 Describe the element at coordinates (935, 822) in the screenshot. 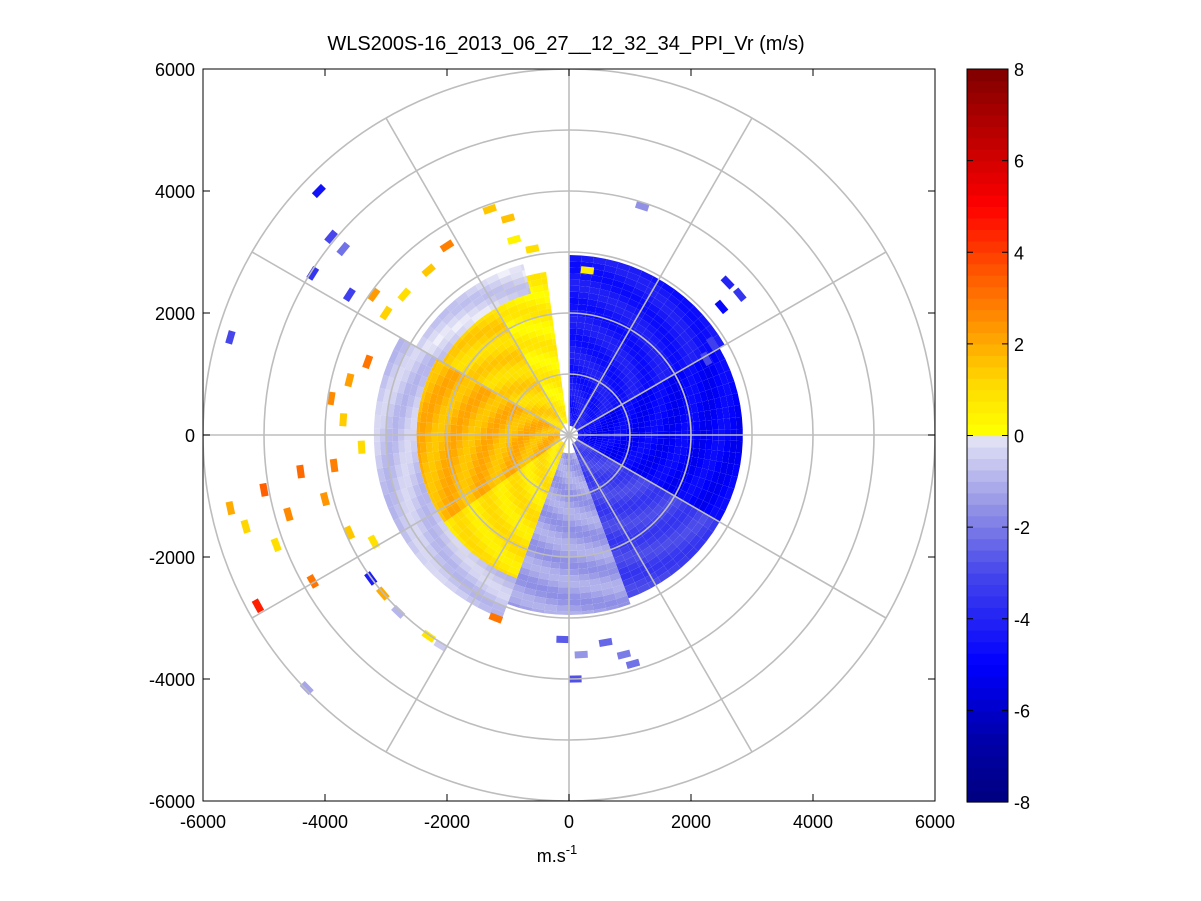

I see `x-tick-label: 6000` at that location.